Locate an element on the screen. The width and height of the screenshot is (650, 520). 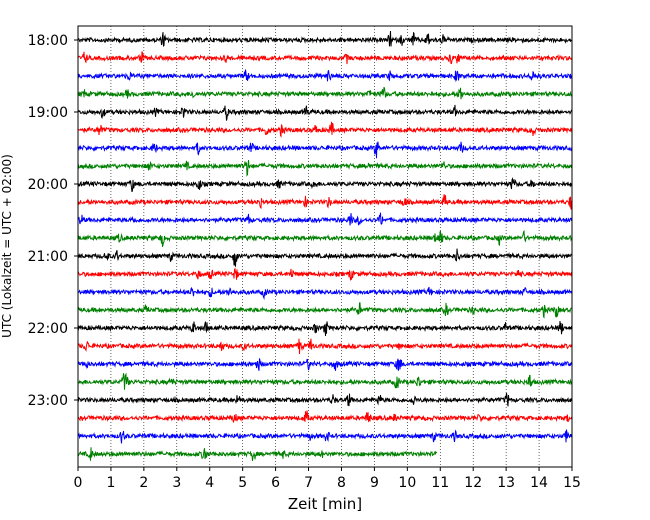
trace-1930 is located at coordinates (325, 150).